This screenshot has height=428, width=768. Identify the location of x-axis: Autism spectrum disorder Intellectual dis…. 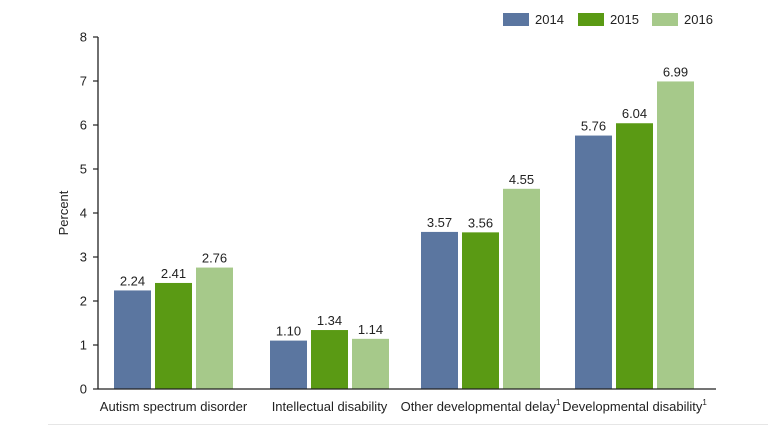
(407, 401).